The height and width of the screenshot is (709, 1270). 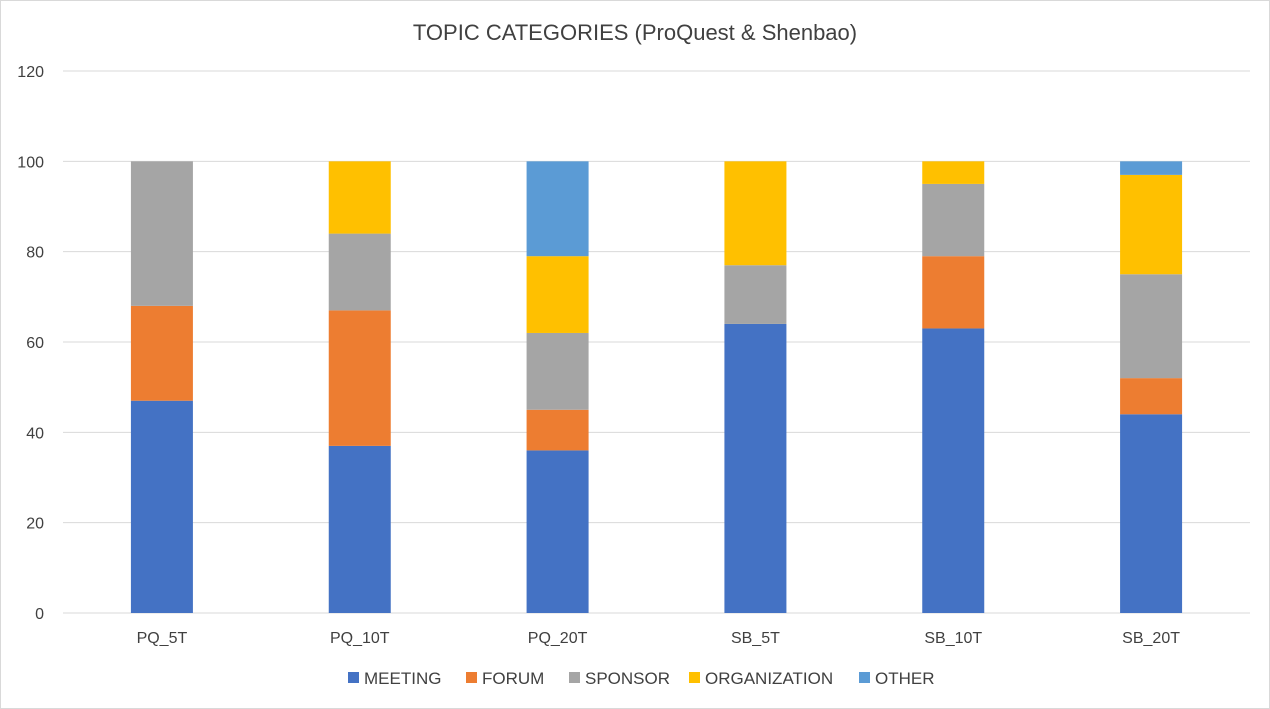 What do you see at coordinates (574, 677) in the screenshot?
I see `legend-swatch-sponsor` at bounding box center [574, 677].